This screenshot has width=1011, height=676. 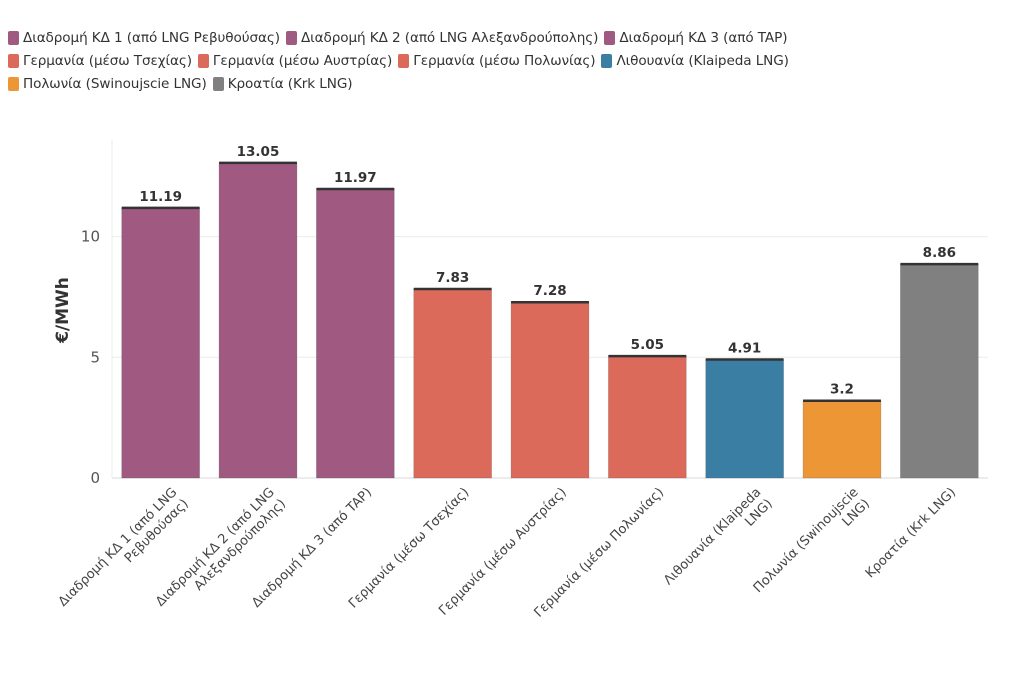 I want to click on legend-label: Κροατία (Krk LNG), so click(x=290, y=83).